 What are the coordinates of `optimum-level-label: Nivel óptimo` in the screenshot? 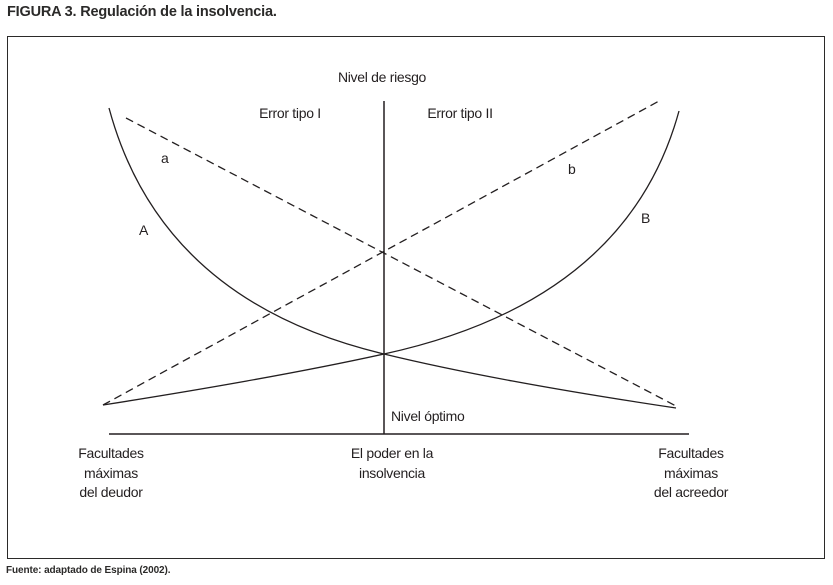 It's located at (428, 416).